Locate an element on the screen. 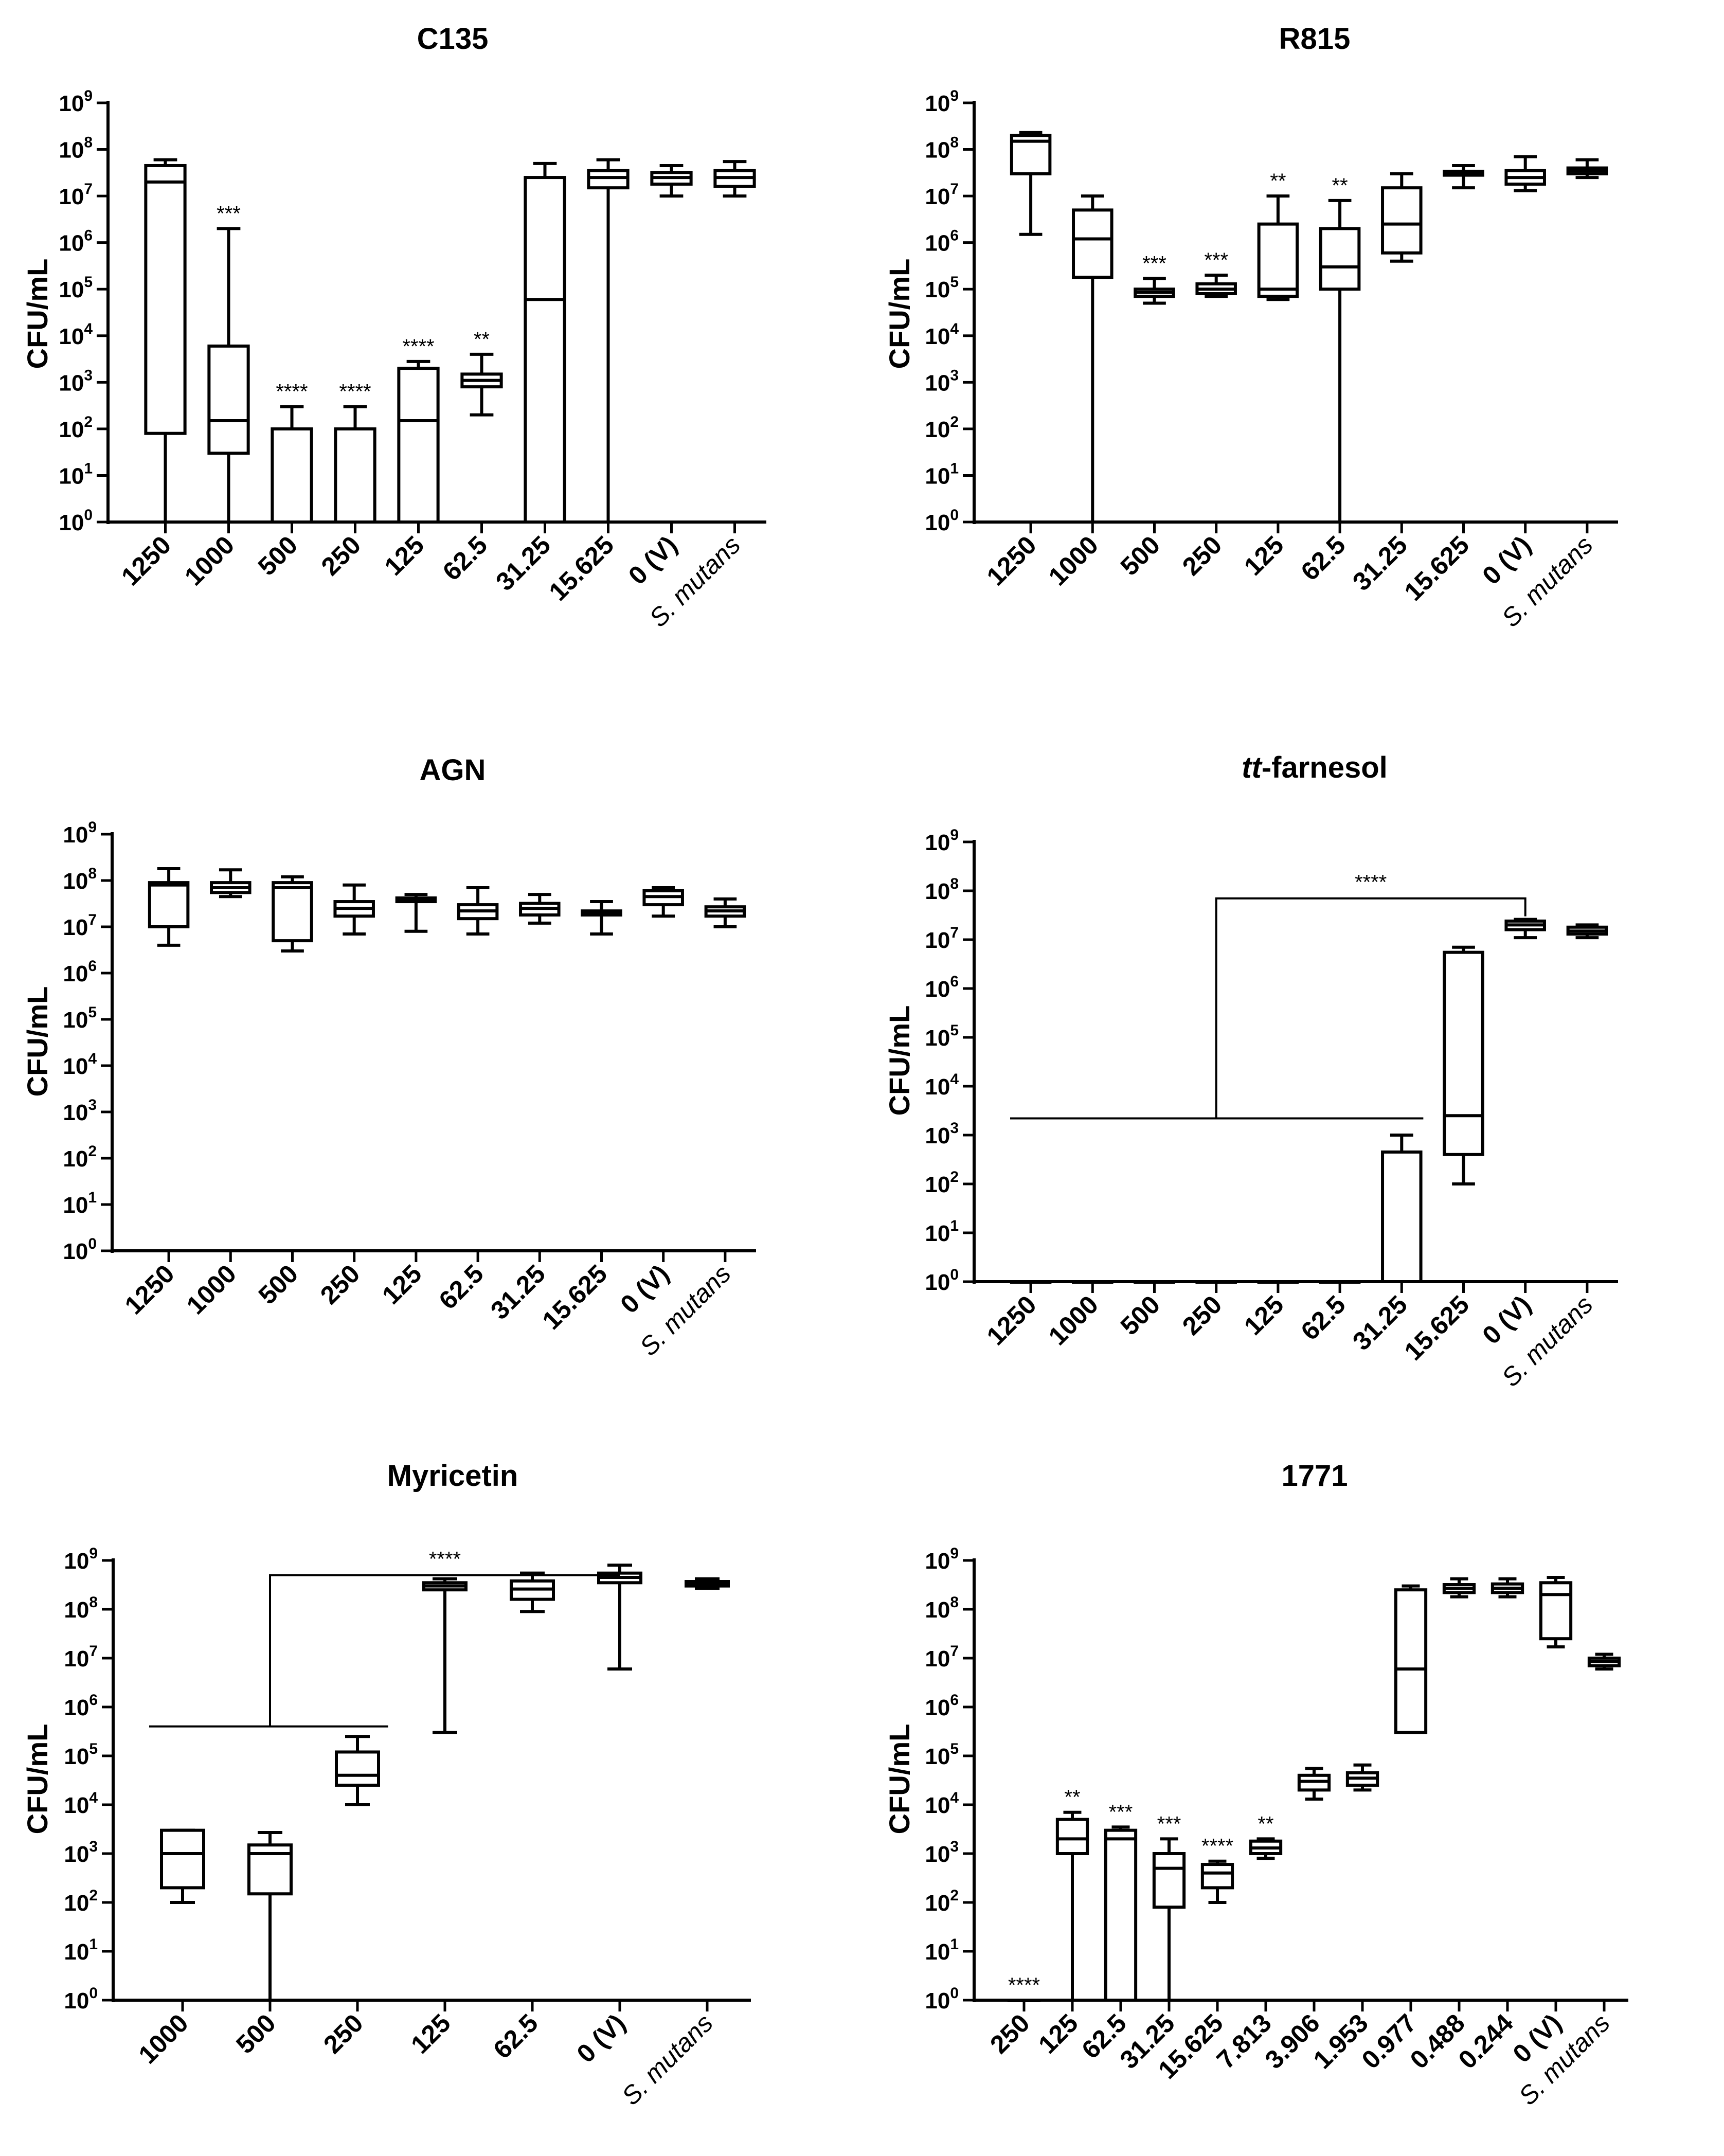  x-tick-label: 3.906 is located at coordinates (1292, 2041).